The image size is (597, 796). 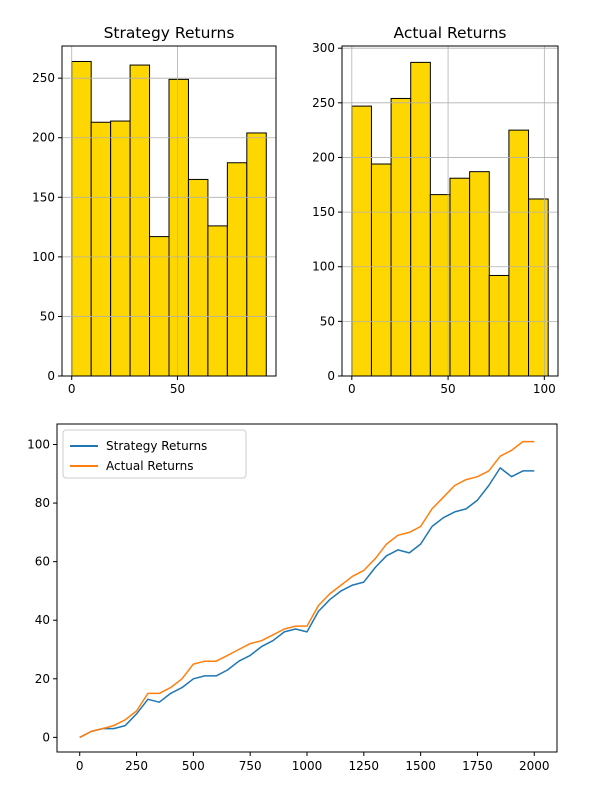 I want to click on y-tick-label: 80, so click(x=42, y=503).